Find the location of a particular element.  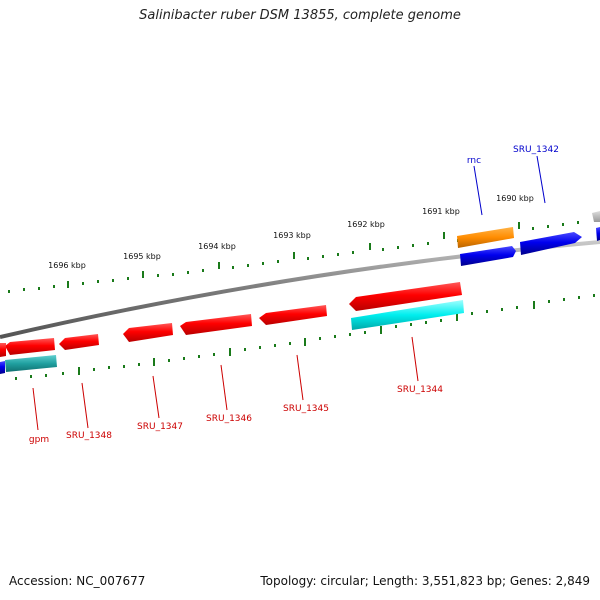

gene-label-SRU-1345: SRU_1345 is located at coordinates (306, 409).